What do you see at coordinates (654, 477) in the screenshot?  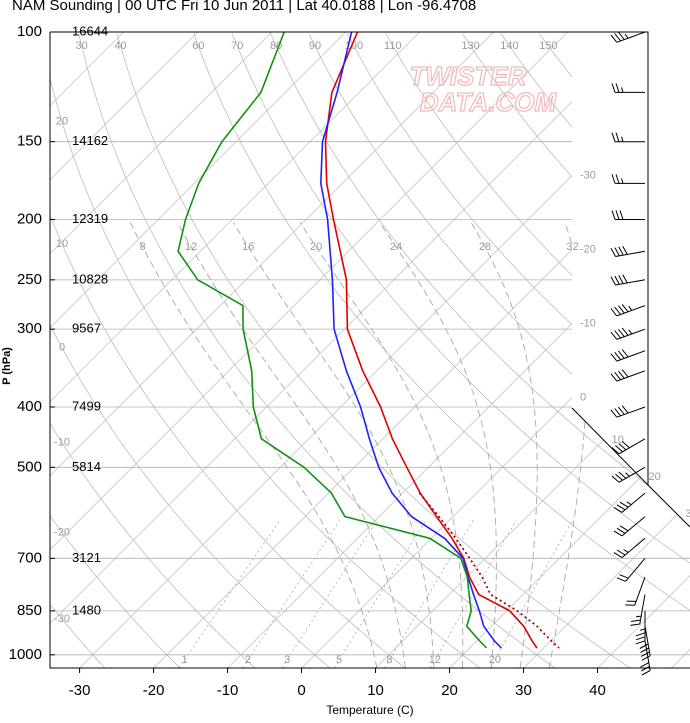 I see `isotherm-label: 20` at bounding box center [654, 477].